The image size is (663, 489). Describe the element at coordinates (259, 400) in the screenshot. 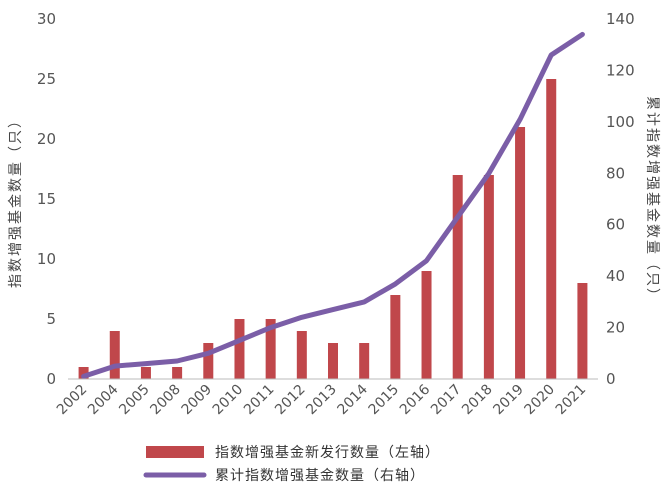

I see `x-tick-2011: 2011` at that location.